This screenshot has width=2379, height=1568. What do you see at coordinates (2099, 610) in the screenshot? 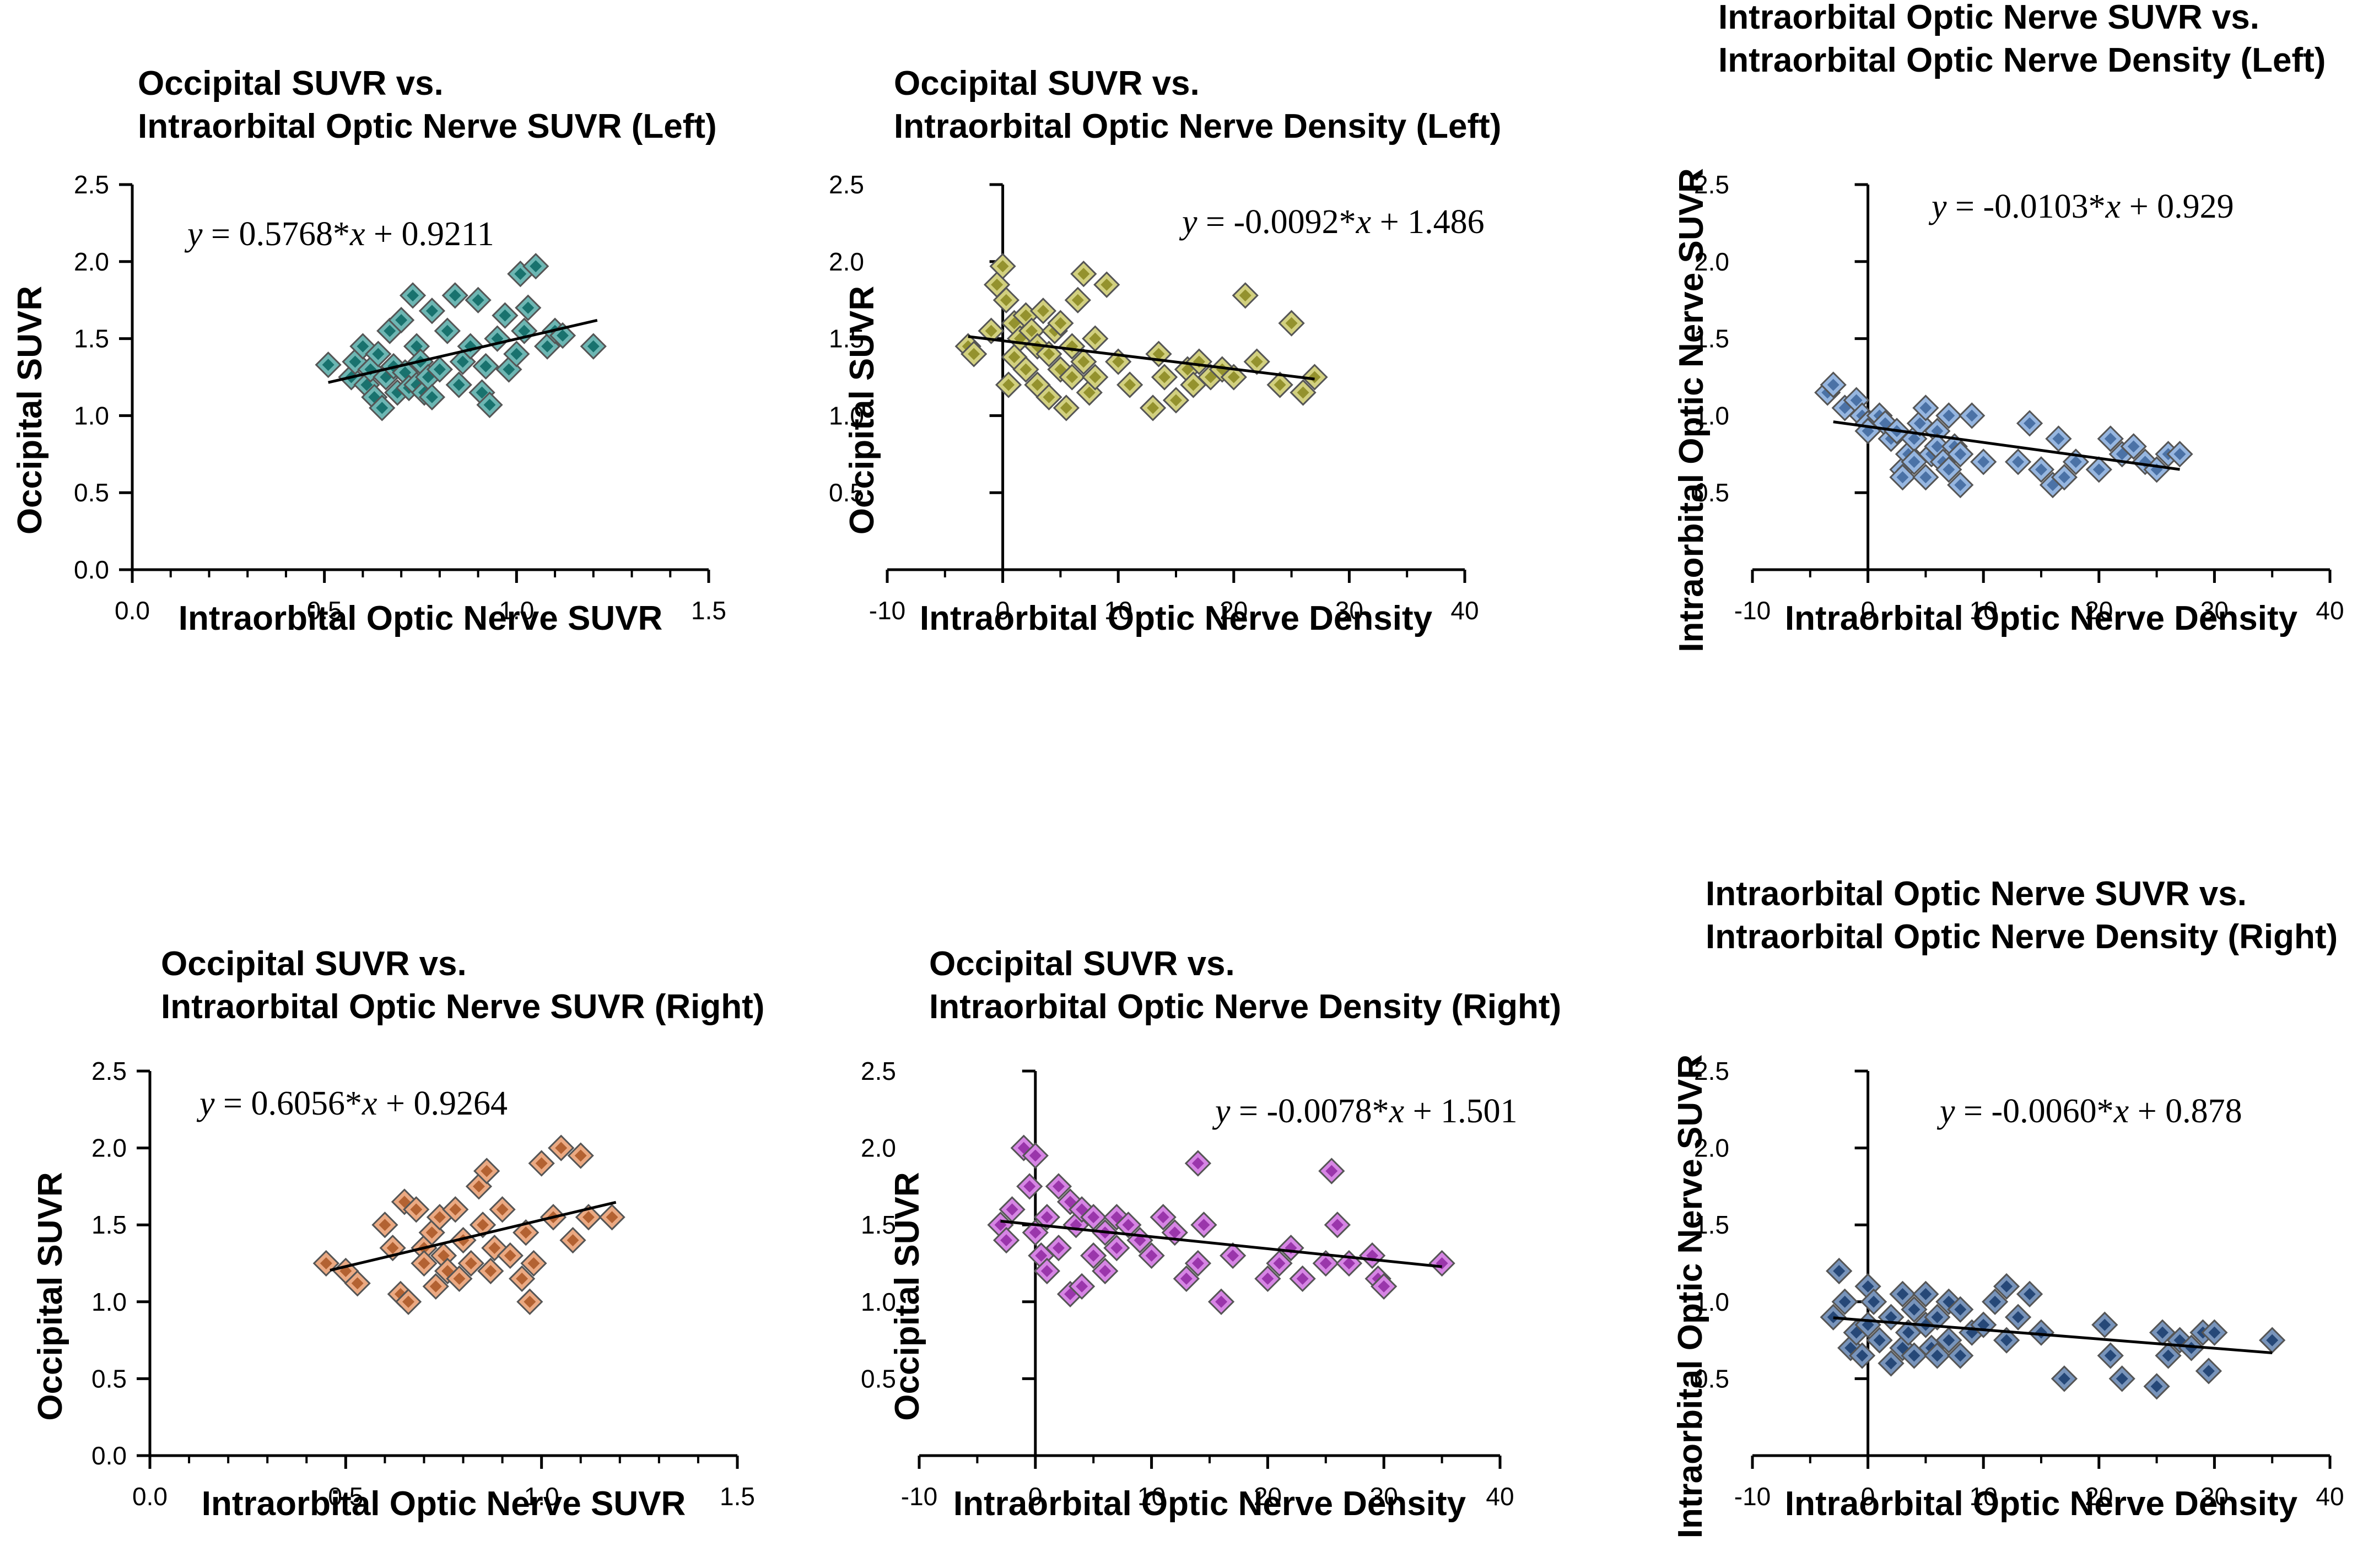
I see `x-tick-label: 20` at bounding box center [2099, 610].